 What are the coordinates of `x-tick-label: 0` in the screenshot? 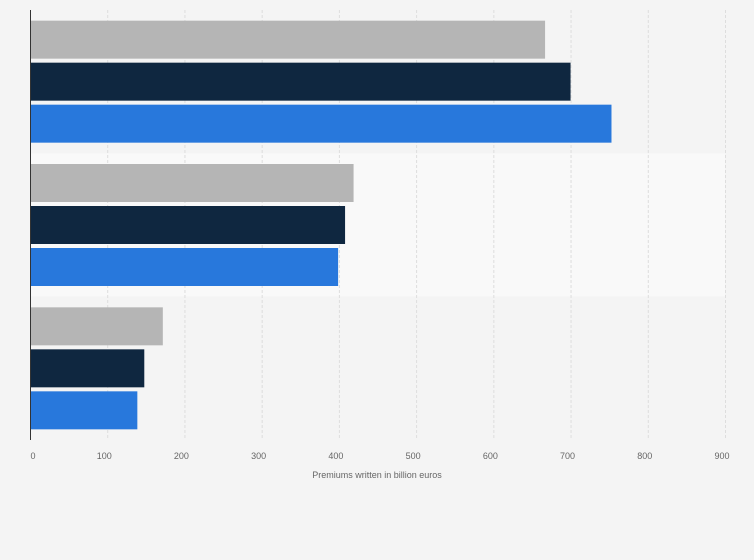 It's located at (32, 456).